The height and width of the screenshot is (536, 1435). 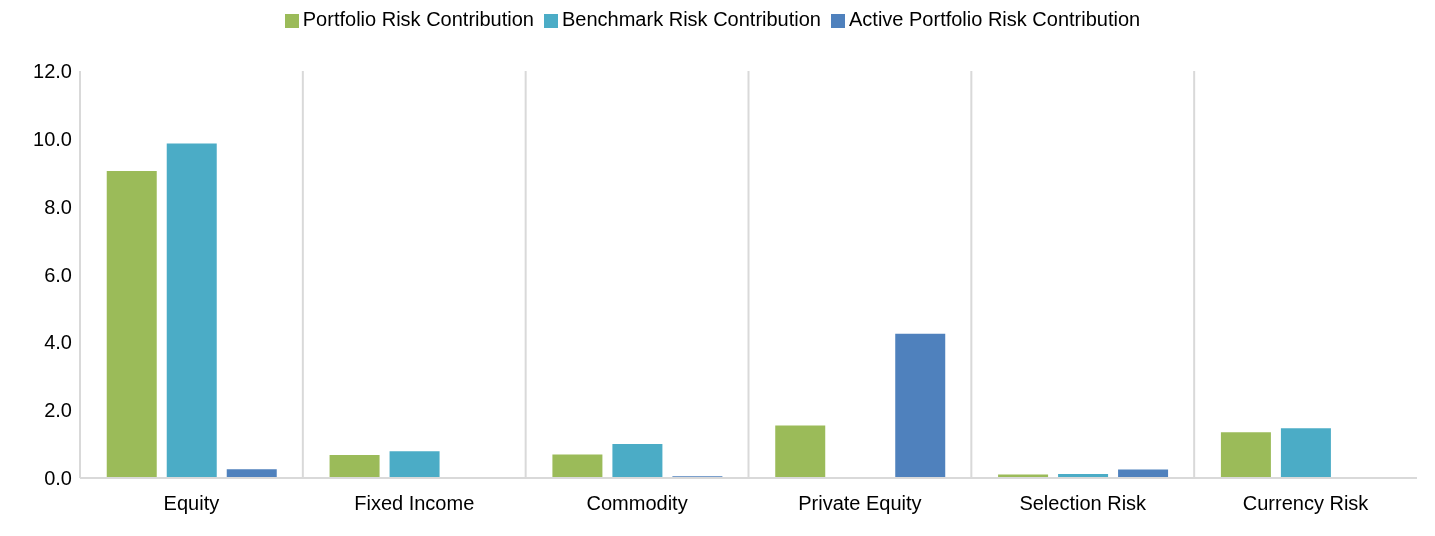 I want to click on y-tick-label: 6.0, so click(x=58, y=274).